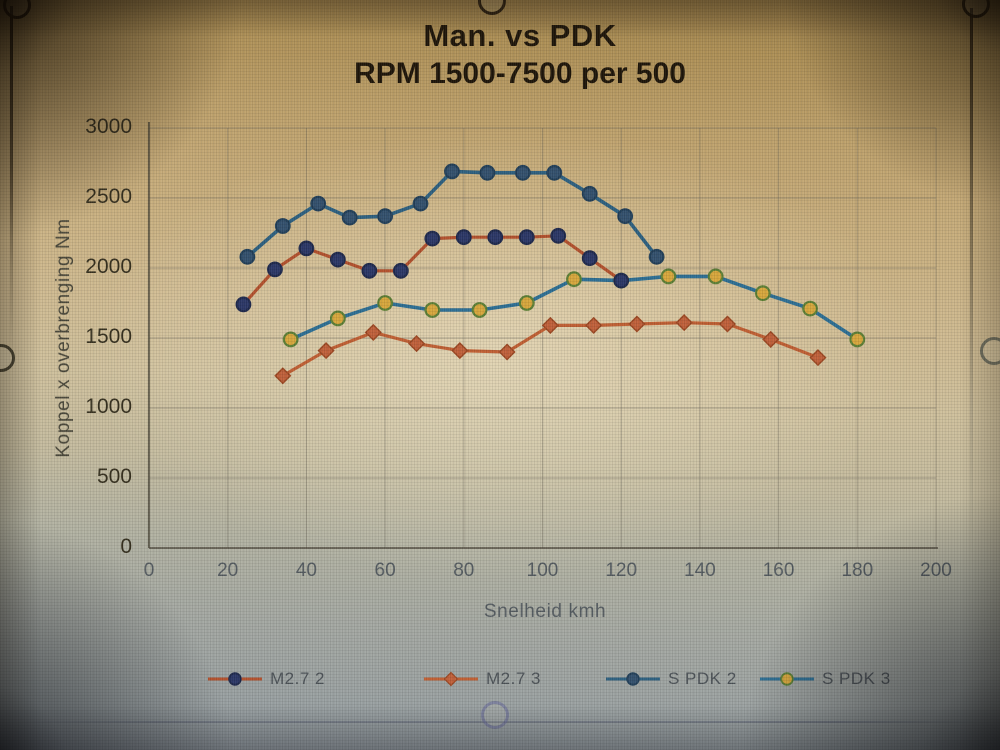  What do you see at coordinates (778, 570) in the screenshot?
I see `x-tick-label: 160` at bounding box center [778, 570].